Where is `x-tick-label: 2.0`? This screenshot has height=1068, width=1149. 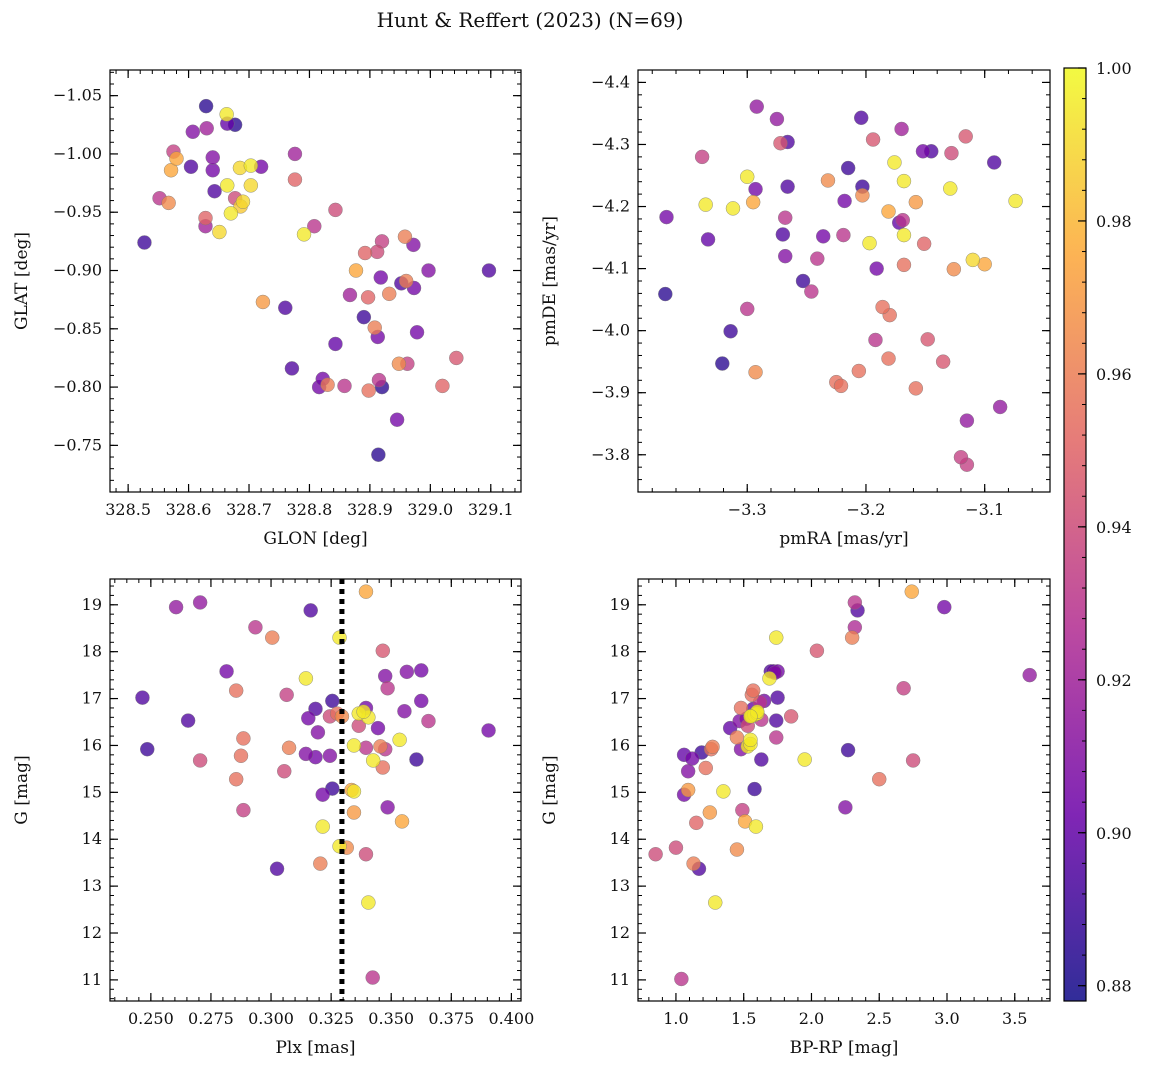
x-tick-label: 2.0 is located at coordinates (811, 1018).